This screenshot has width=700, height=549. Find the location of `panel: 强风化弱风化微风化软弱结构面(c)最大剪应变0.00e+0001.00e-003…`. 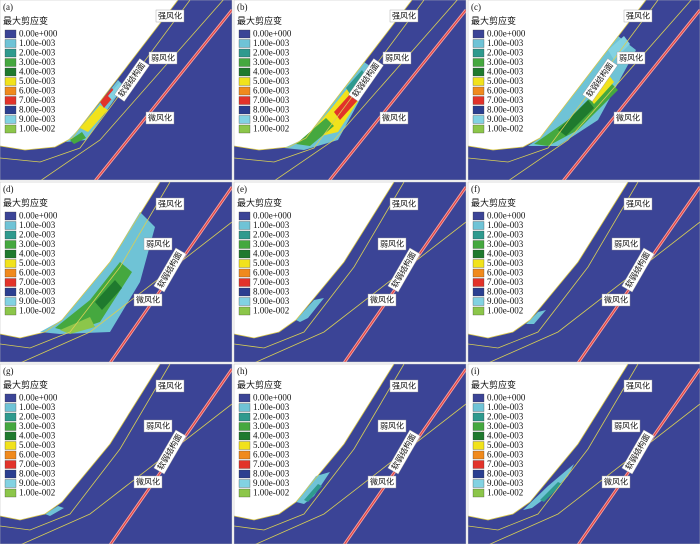

panel: 强风化弱风化微风化软弱结构面(c)最大剪应变0.00e+0001.00e-003… is located at coordinates (583, 90).